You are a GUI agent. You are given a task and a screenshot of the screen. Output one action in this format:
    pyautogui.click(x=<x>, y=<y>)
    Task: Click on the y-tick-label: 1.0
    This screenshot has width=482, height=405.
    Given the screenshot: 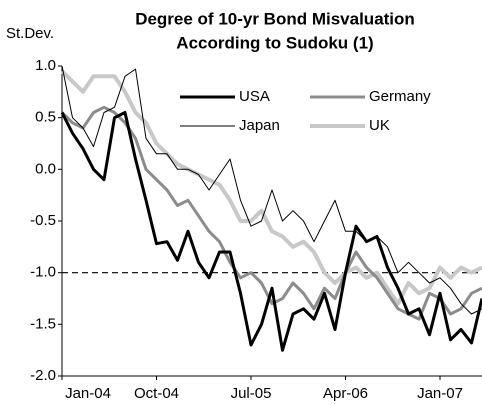 What is the action you would take?
    pyautogui.click(x=45, y=65)
    